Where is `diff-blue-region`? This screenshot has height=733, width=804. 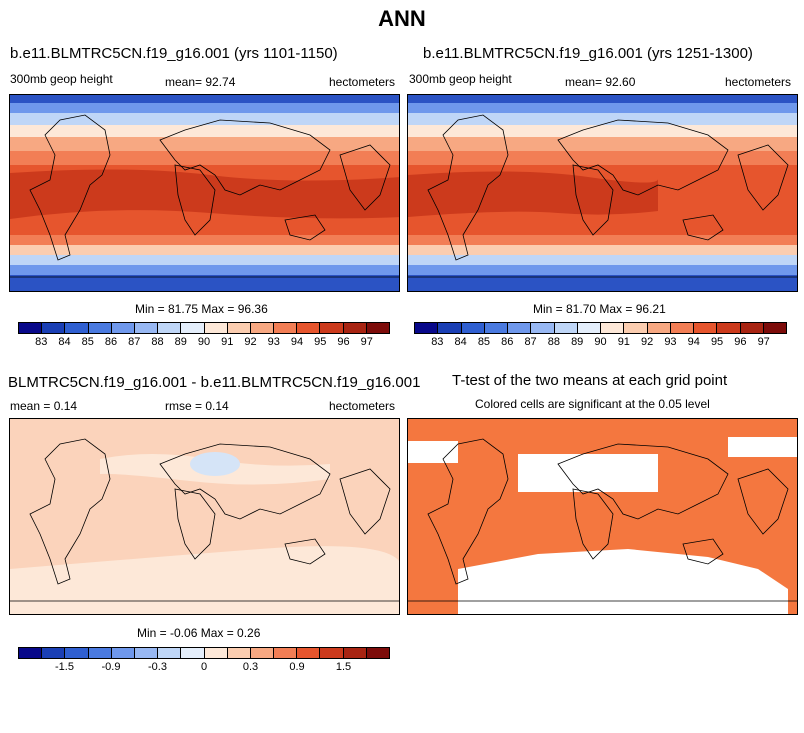
diff-blue-region is located at coordinates (215, 464).